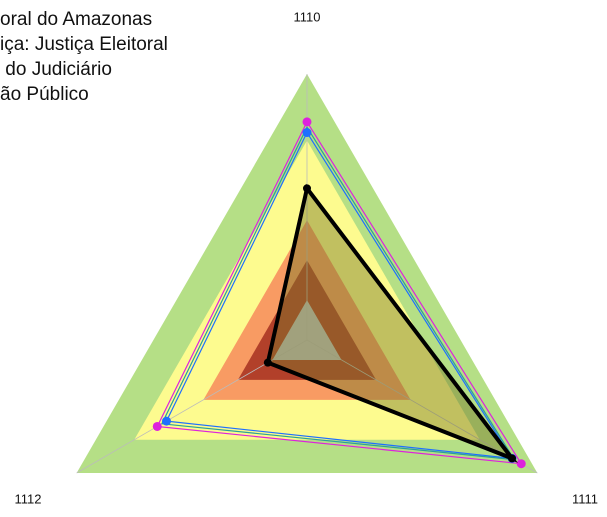  What do you see at coordinates (76, 19) in the screenshot?
I see `legend-label: oral do Amazonas` at bounding box center [76, 19].